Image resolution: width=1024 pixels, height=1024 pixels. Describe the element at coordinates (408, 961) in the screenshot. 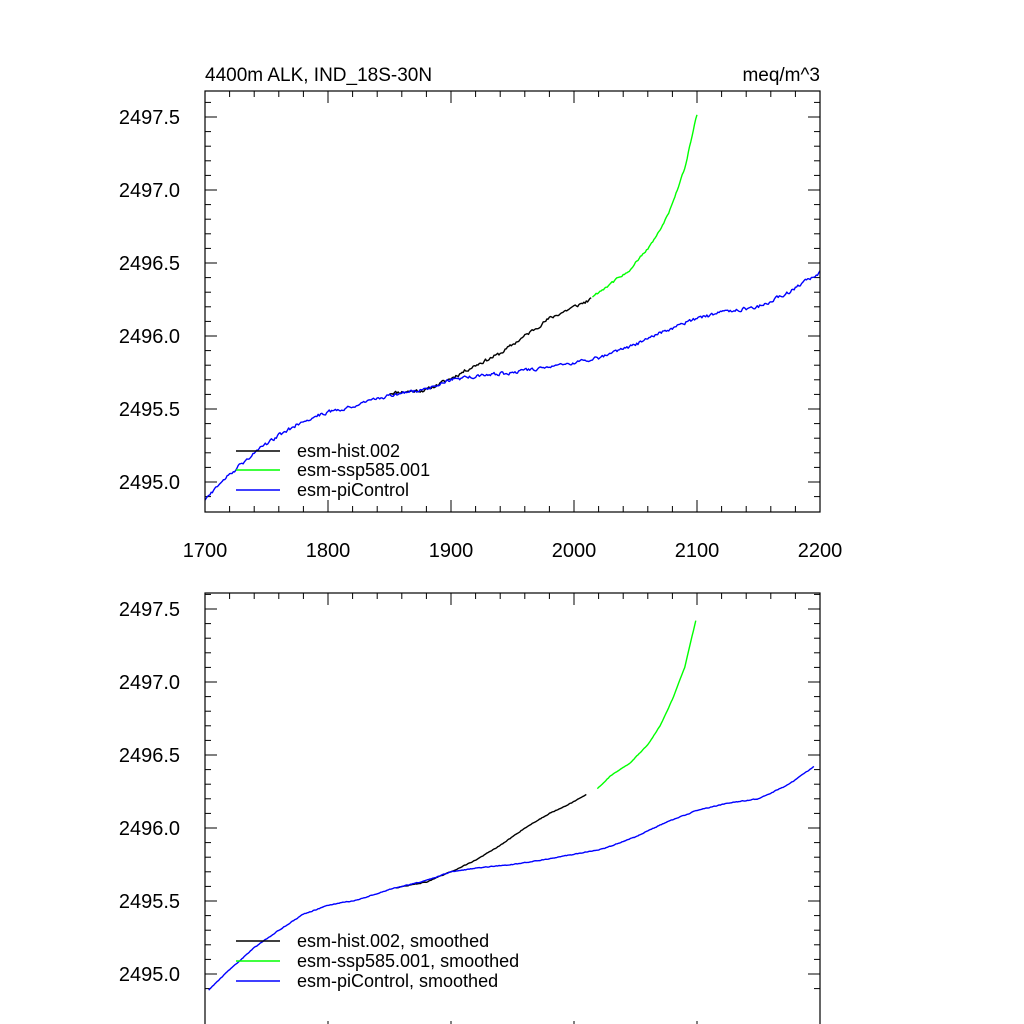

I see `legend-label-ssp585-smoothed: esm-ssp585.001, smoothed` at that location.